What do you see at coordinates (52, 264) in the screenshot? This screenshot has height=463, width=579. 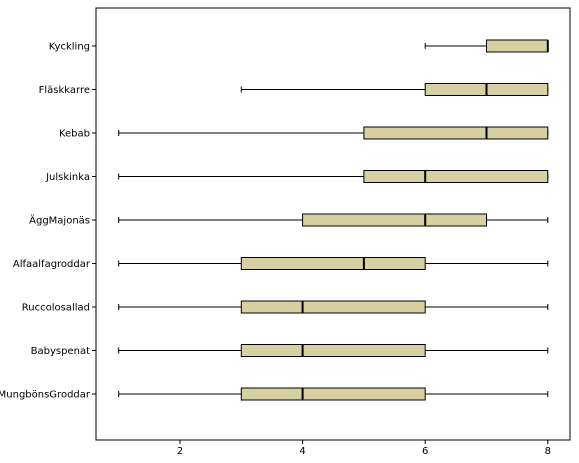 I see `category-label: Alfaalfagroddar` at bounding box center [52, 264].